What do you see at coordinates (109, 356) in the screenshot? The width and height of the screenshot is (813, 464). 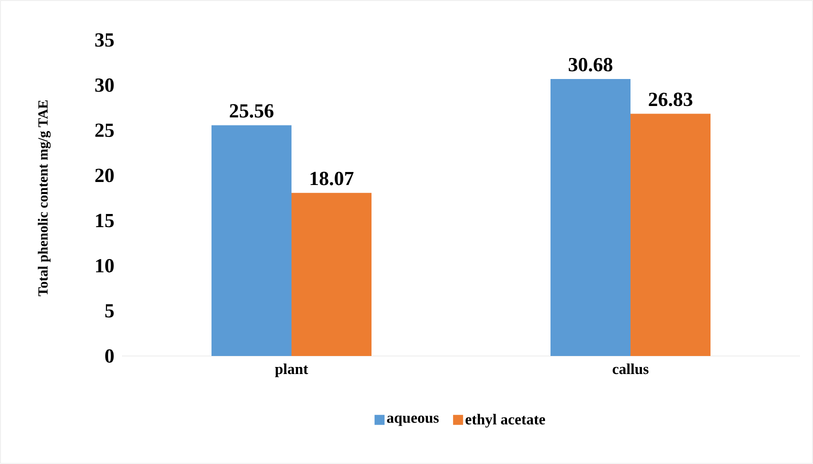 I see `y-tick-label: 0` at bounding box center [109, 356].